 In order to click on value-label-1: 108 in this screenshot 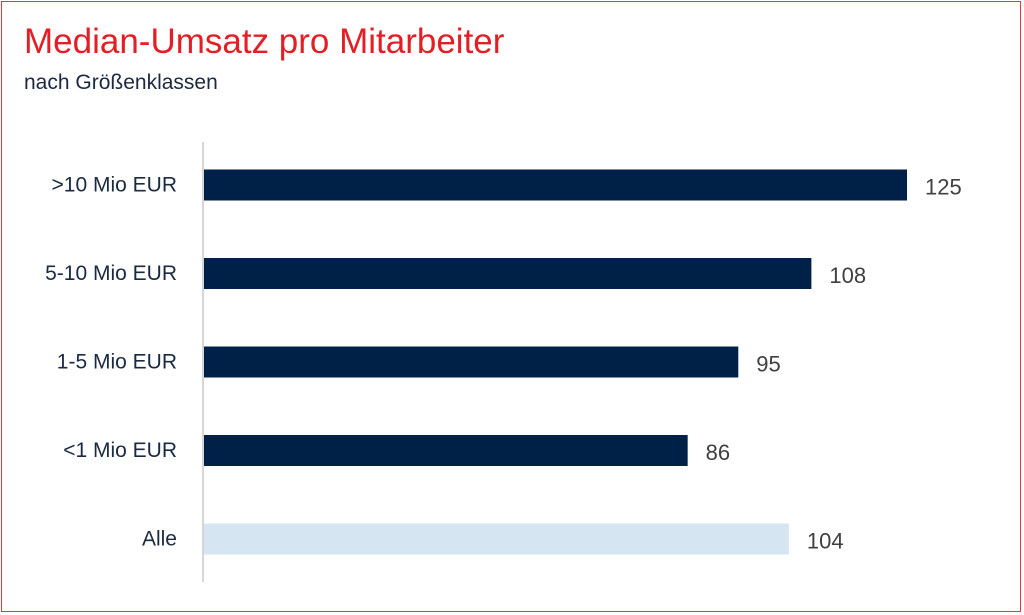, I will do `click(847, 275)`.